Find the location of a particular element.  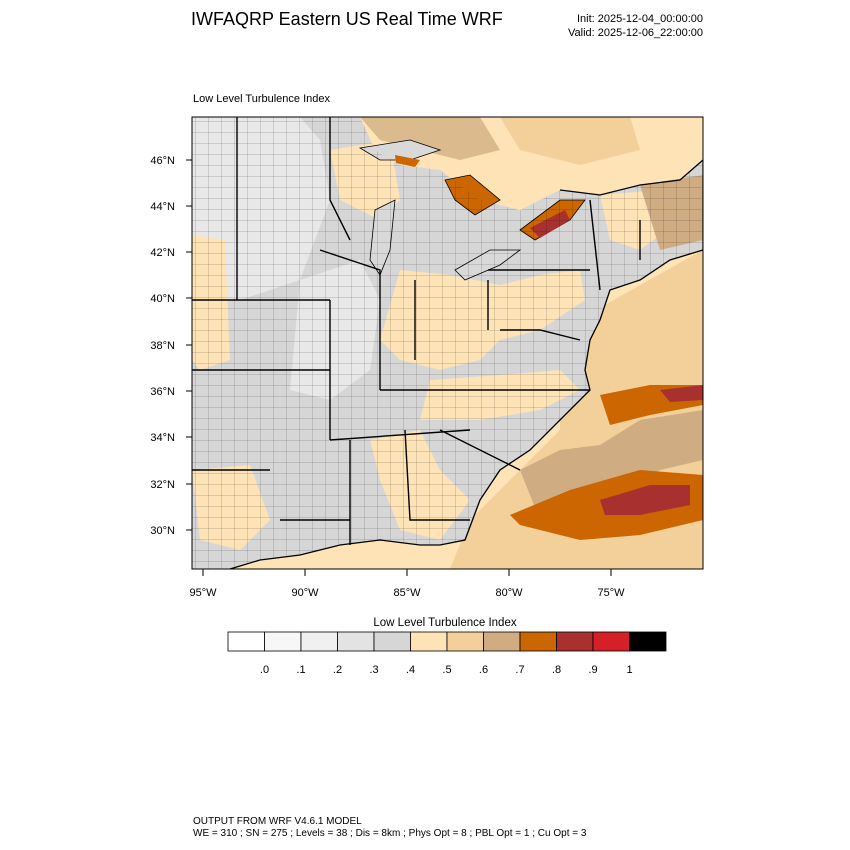

valid-time: Valid: 2025-12-06_22:00:00 is located at coordinates (635, 33).